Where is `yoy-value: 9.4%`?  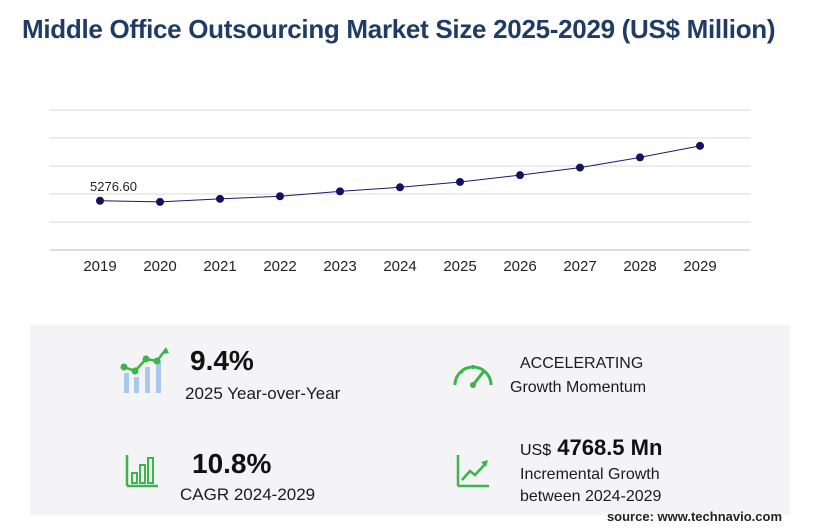 yoy-value: 9.4% is located at coordinates (222, 360).